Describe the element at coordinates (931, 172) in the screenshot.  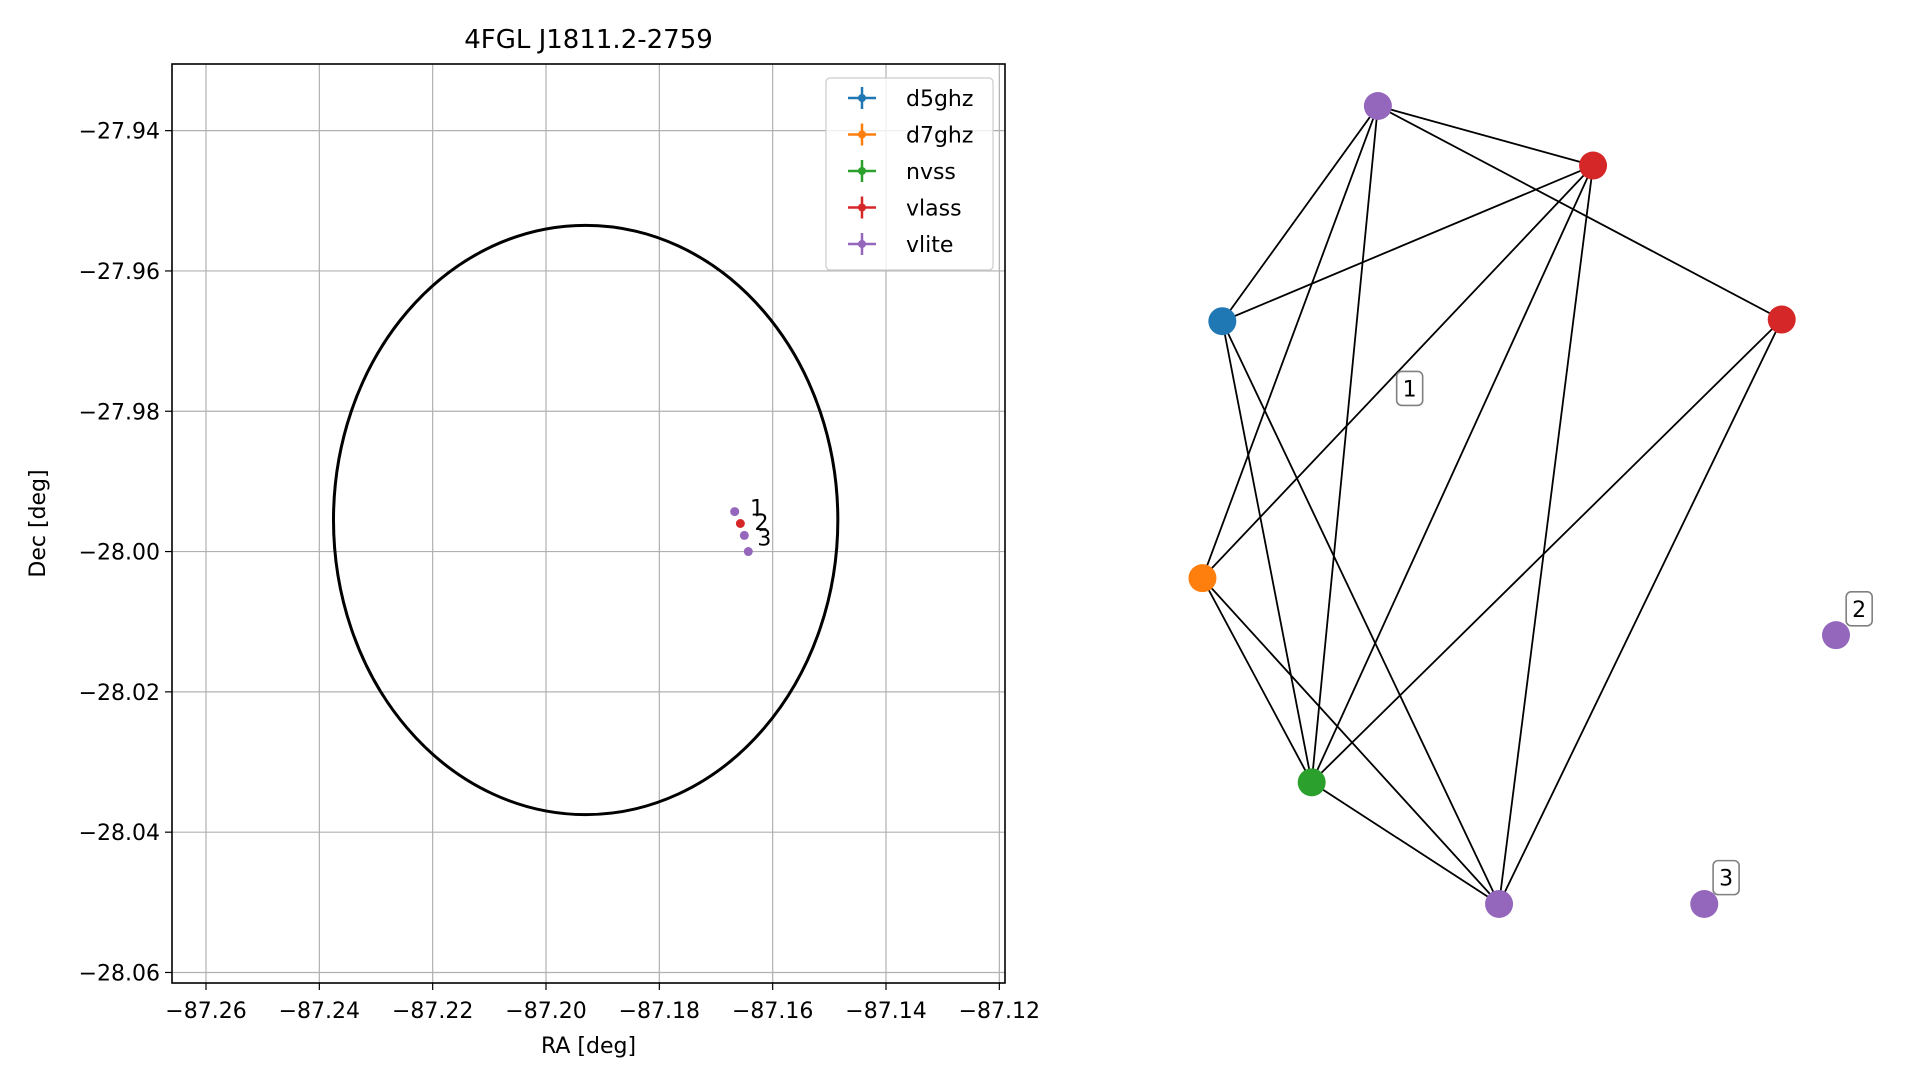
I see `legend-label: nvss` at that location.